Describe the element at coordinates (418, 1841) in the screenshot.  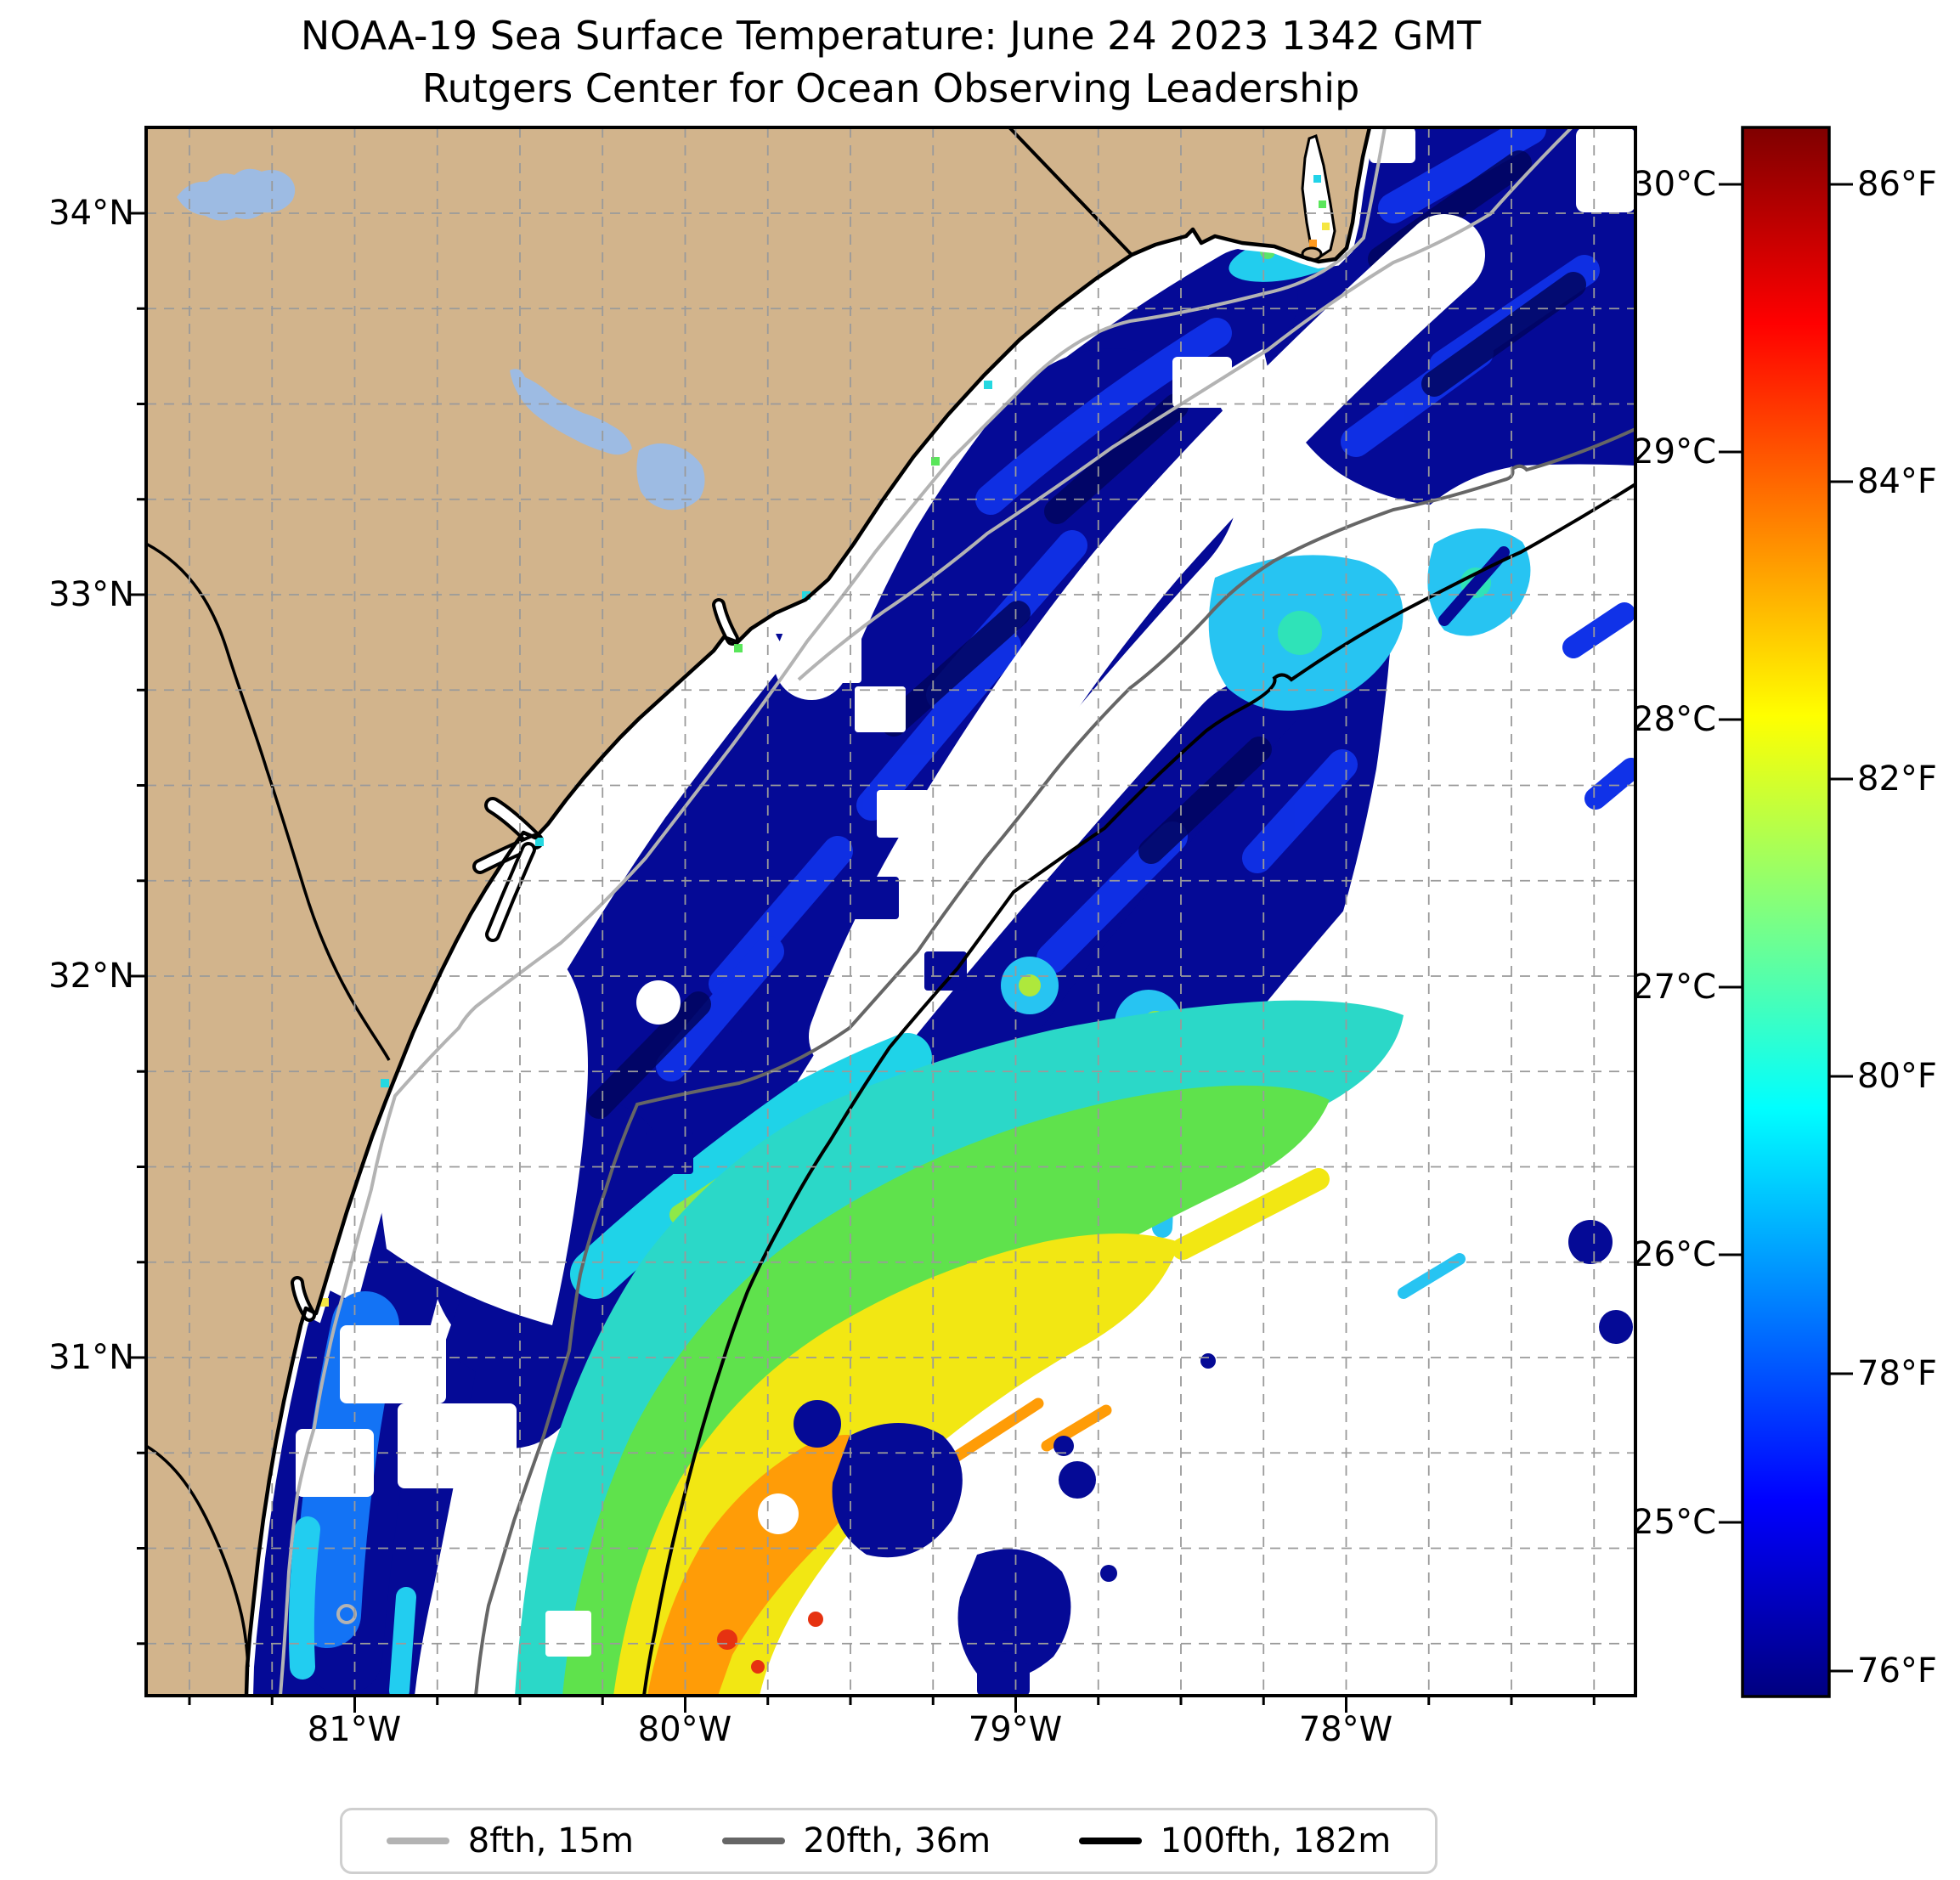
I see `contour-line-swatch-8fth` at that location.